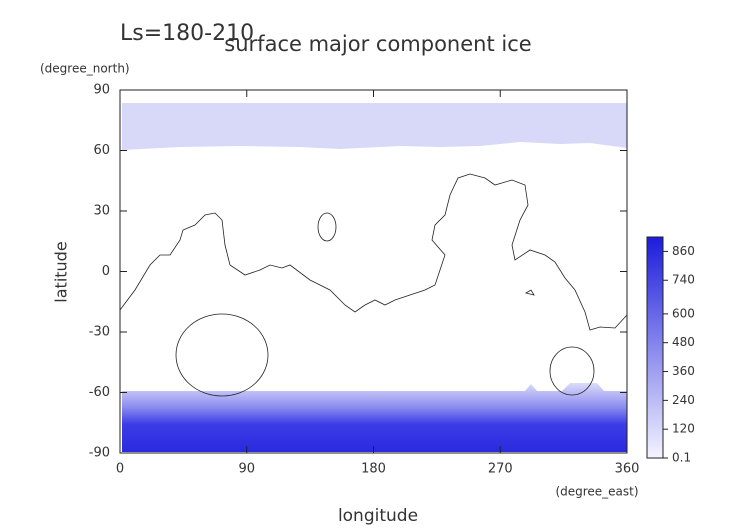 Image resolution: width=751 pixels, height=531 pixels. Describe the element at coordinates (61, 271) in the screenshot. I see `y-label: latitude` at that location.